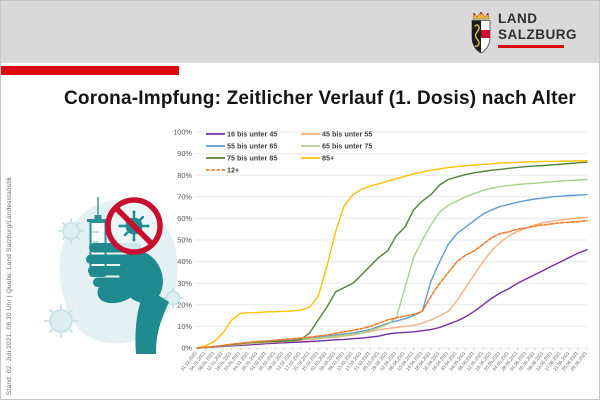 This screenshot has height=400, width=600. What do you see at coordinates (347, 146) in the screenshot?
I see `legend-label: 65 bis unter 75` at bounding box center [347, 146].